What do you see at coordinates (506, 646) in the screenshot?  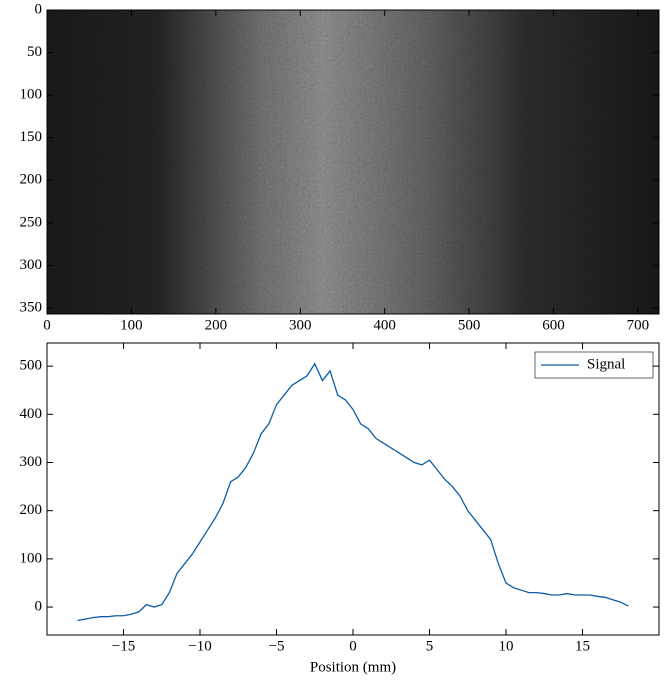 I see `x-tick-label: 10` at bounding box center [506, 646].